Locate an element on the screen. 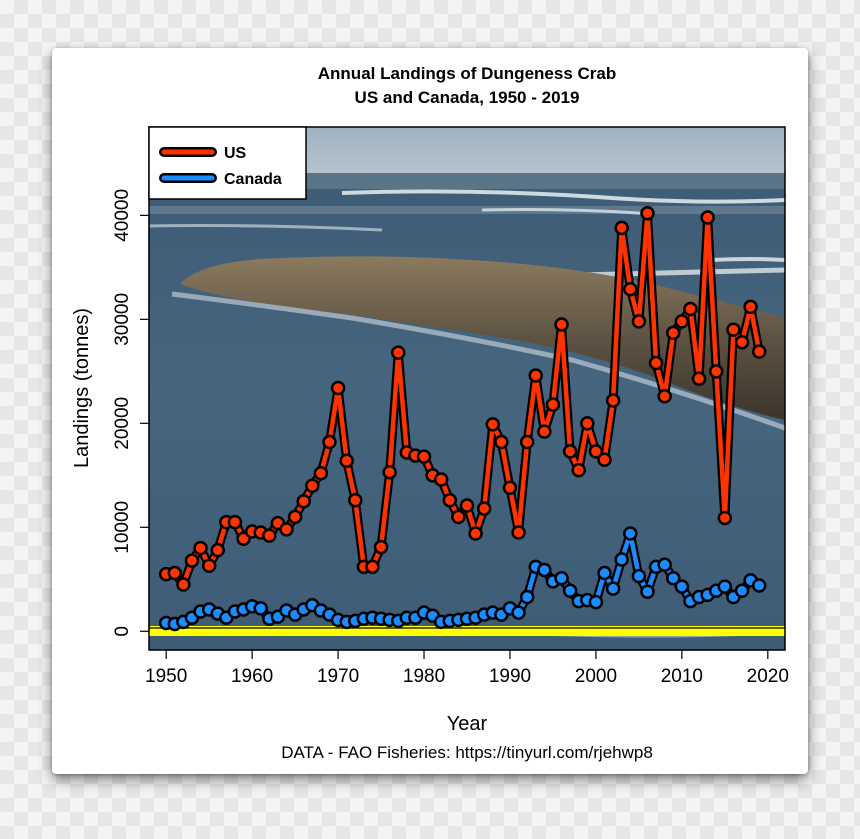  data-point-us-1955 is located at coordinates (209, 566).